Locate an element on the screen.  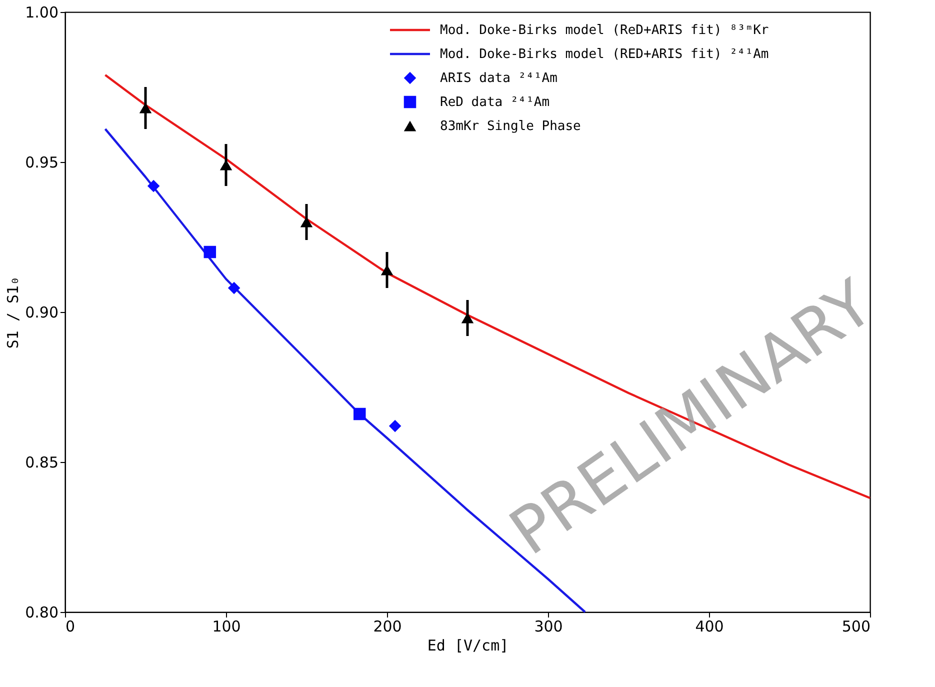
y-tick-label: 1.00 is located at coordinates (41, 13).